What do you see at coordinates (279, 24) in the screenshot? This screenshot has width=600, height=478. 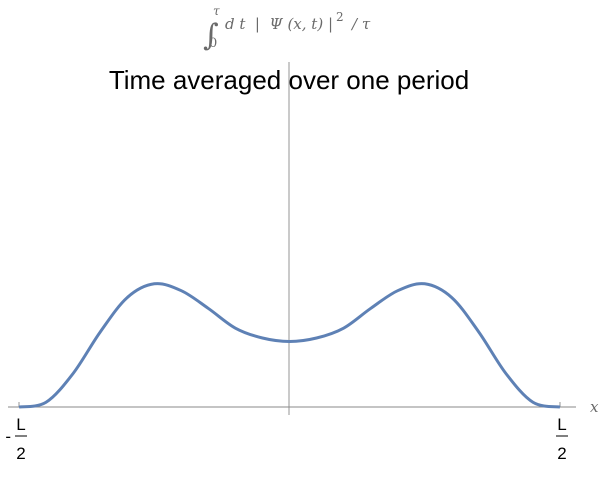 I see `integrand: d t | Ψ (x, t) |` at bounding box center [279, 24].